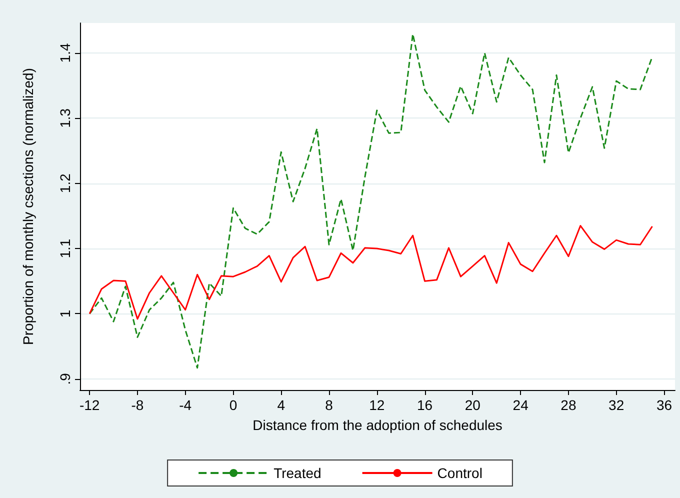 The image size is (680, 498). I want to click on legend-label: Control, so click(459, 473).